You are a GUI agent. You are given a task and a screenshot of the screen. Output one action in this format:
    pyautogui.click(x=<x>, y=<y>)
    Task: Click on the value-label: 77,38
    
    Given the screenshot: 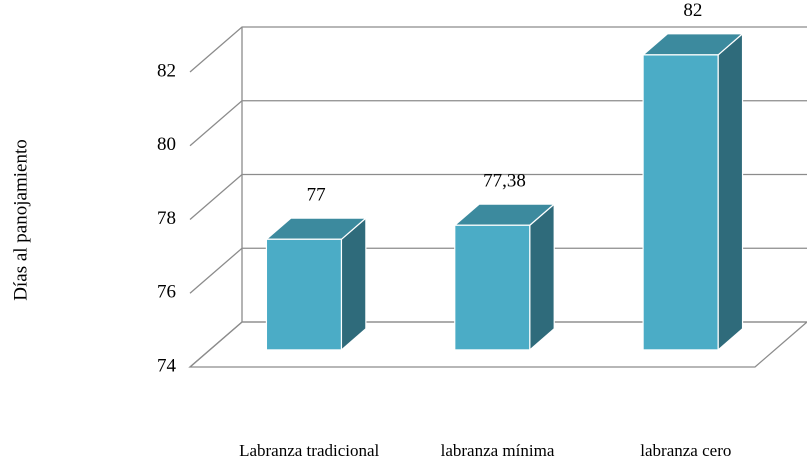 What is the action you would take?
    pyautogui.click(x=504, y=180)
    